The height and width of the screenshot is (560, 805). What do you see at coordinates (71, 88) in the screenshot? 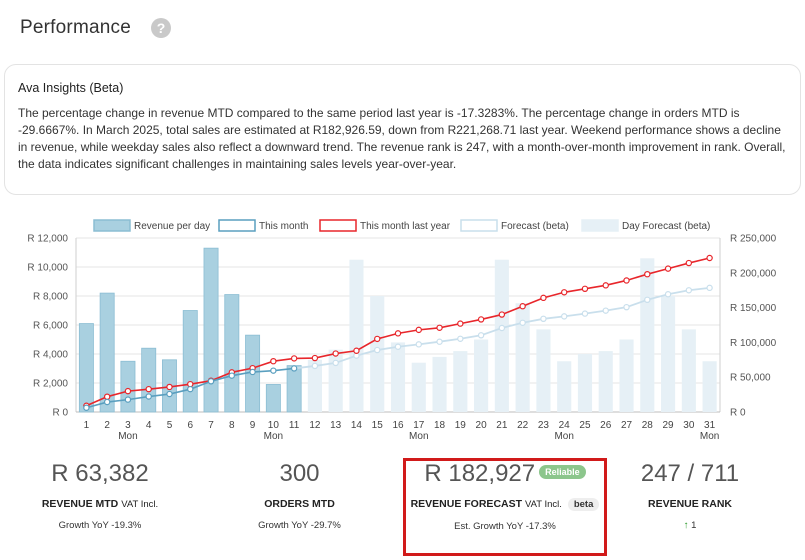
I see `insights-title: Ava Insights (Beta)` at bounding box center [71, 88].